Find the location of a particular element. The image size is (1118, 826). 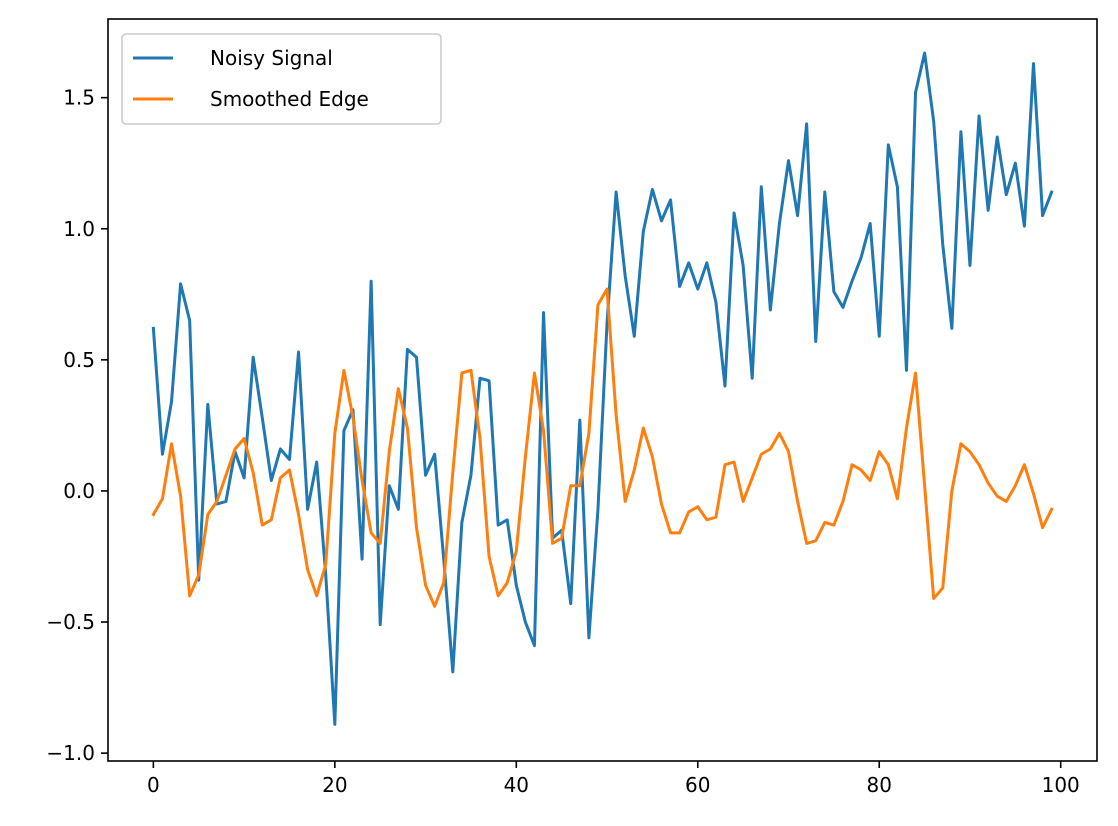

x-tick-label: 60 is located at coordinates (697, 785).